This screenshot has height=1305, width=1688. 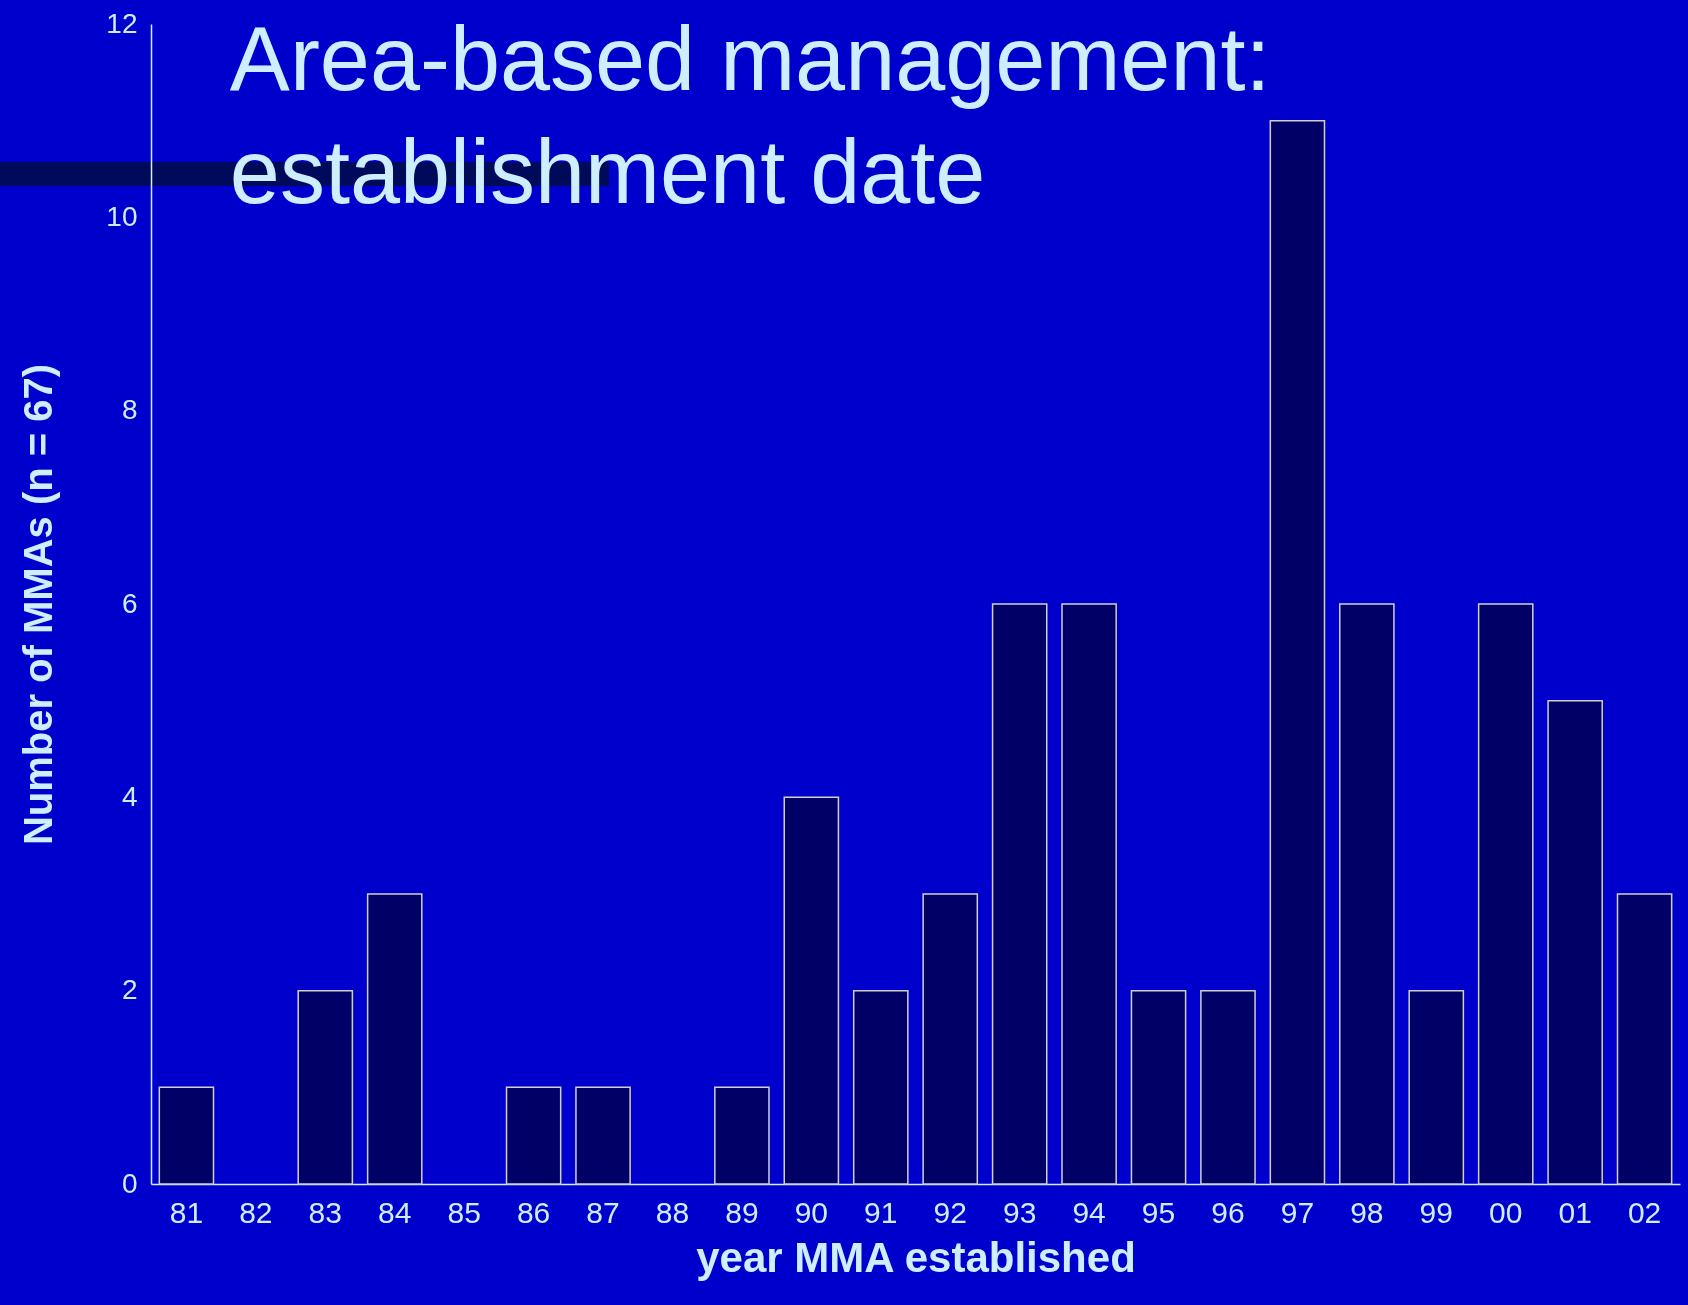 What do you see at coordinates (881, 1212) in the screenshot?
I see `x-tick-label: 91` at bounding box center [881, 1212].